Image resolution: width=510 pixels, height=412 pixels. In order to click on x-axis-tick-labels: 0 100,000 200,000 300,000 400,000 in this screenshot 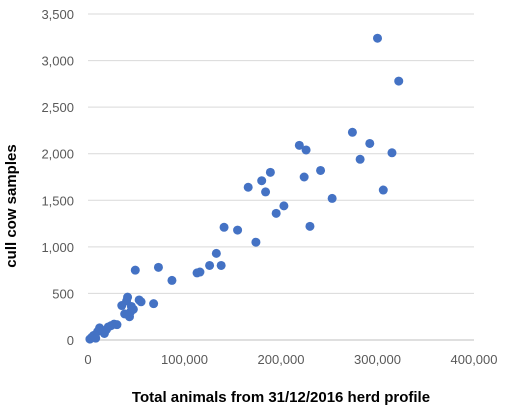, I will do `click(290, 359)`.